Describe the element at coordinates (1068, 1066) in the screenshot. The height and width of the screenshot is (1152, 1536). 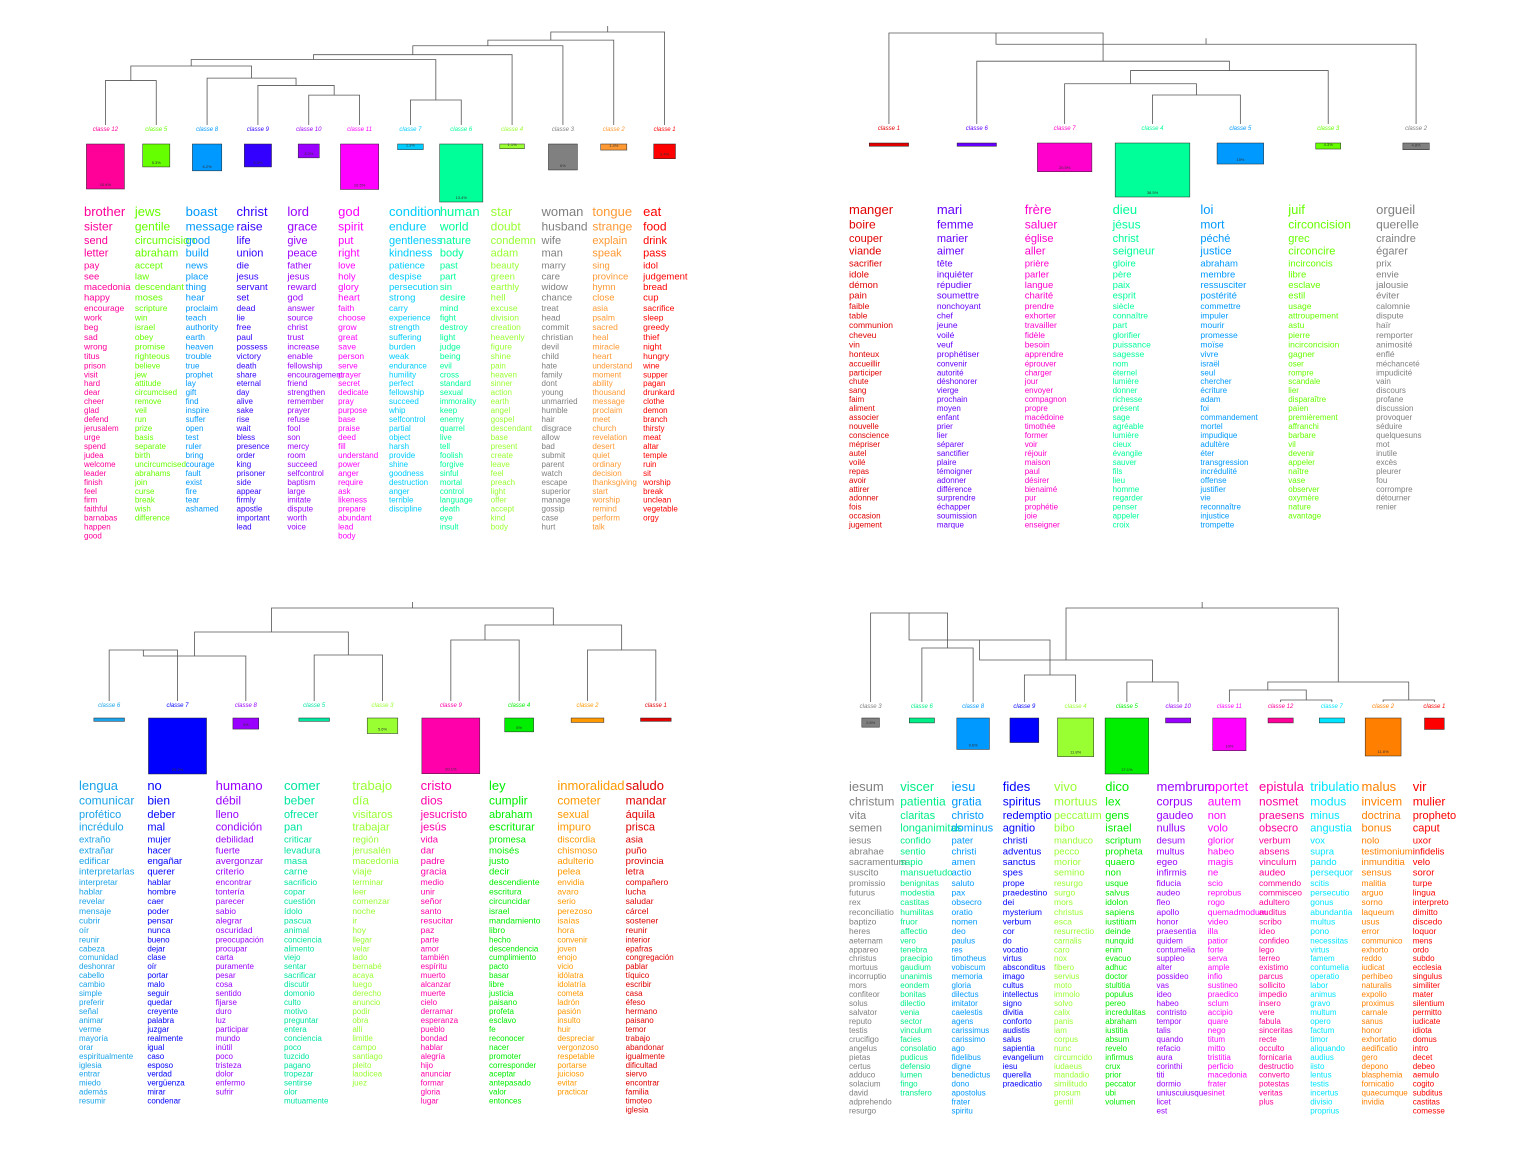
I see `class-word: iudaeus` at that location.